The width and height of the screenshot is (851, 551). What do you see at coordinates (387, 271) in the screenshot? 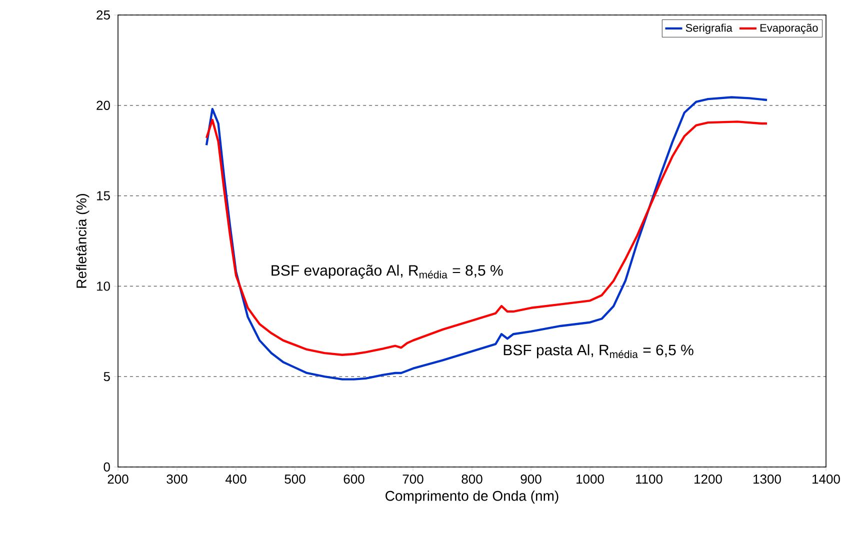
I see `annotation: BSF evaporação Al, R$_{média}$ = 8,5 %` at bounding box center [387, 271].